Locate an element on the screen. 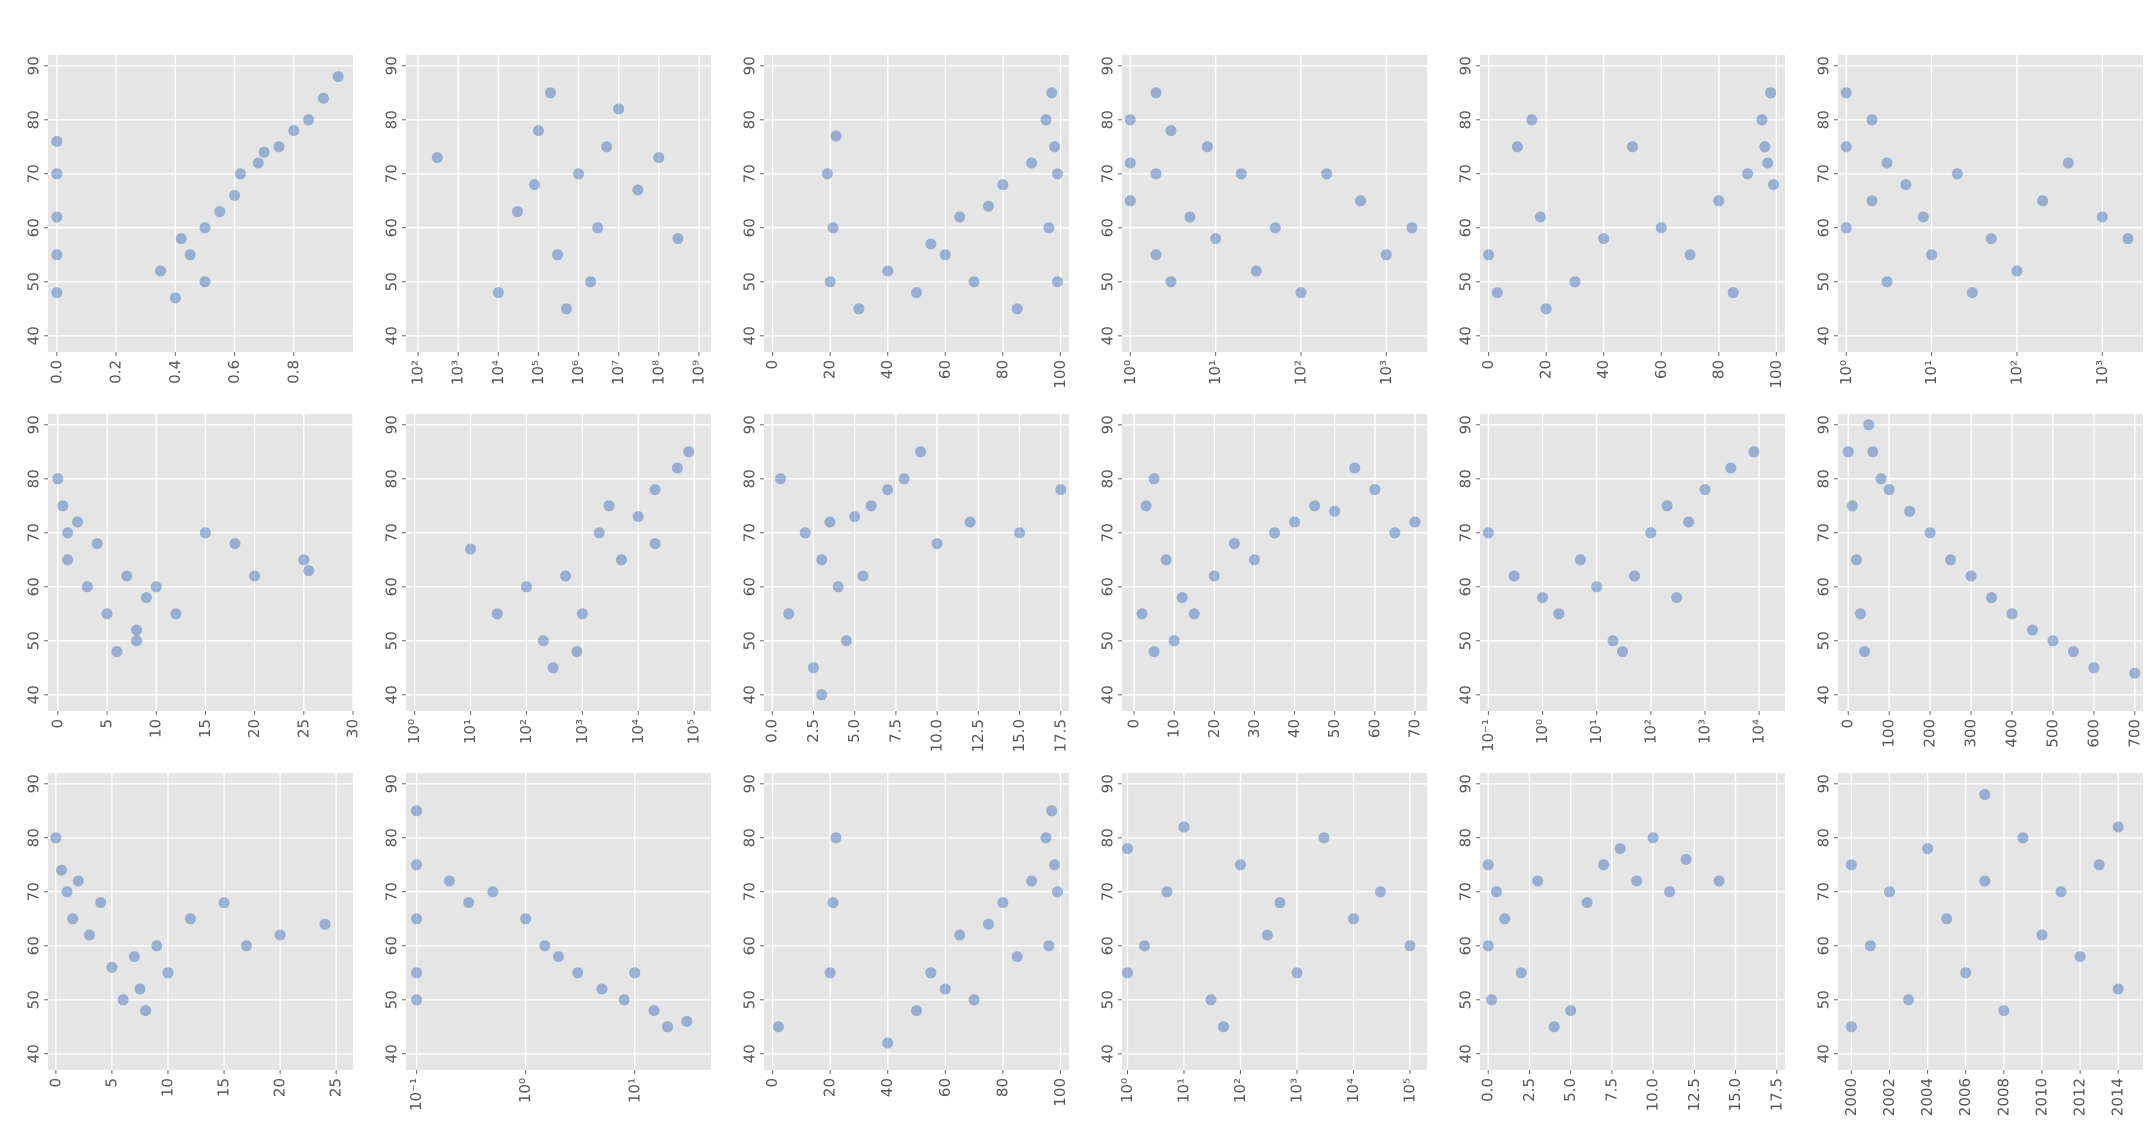 This screenshot has height=1139, width=2152. x-tick-label: 2006 is located at coordinates (1965, 1097).